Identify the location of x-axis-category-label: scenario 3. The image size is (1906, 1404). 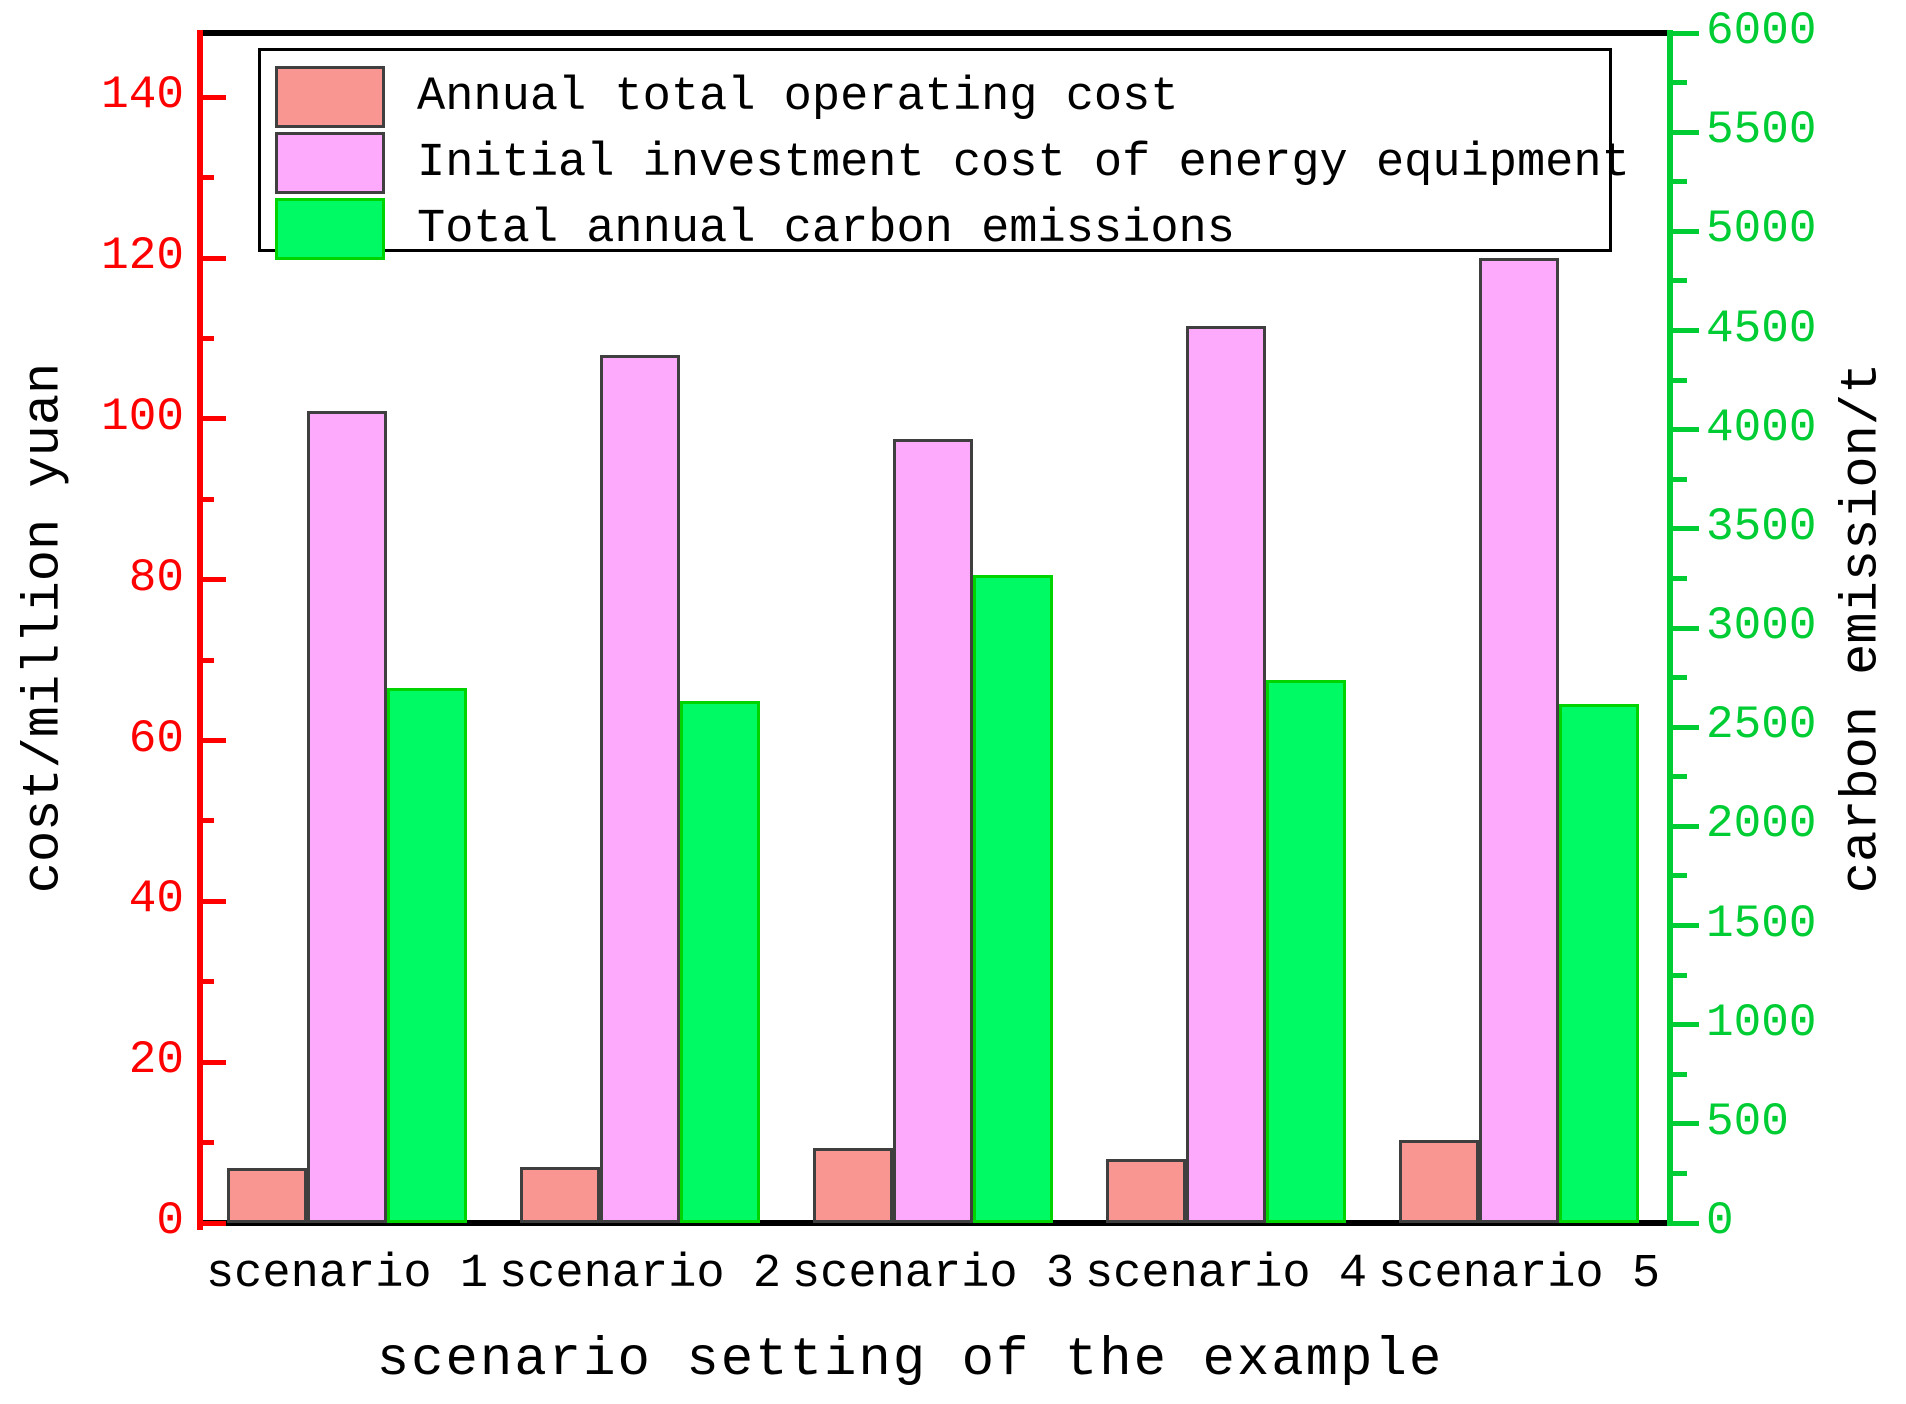
(933, 1274).